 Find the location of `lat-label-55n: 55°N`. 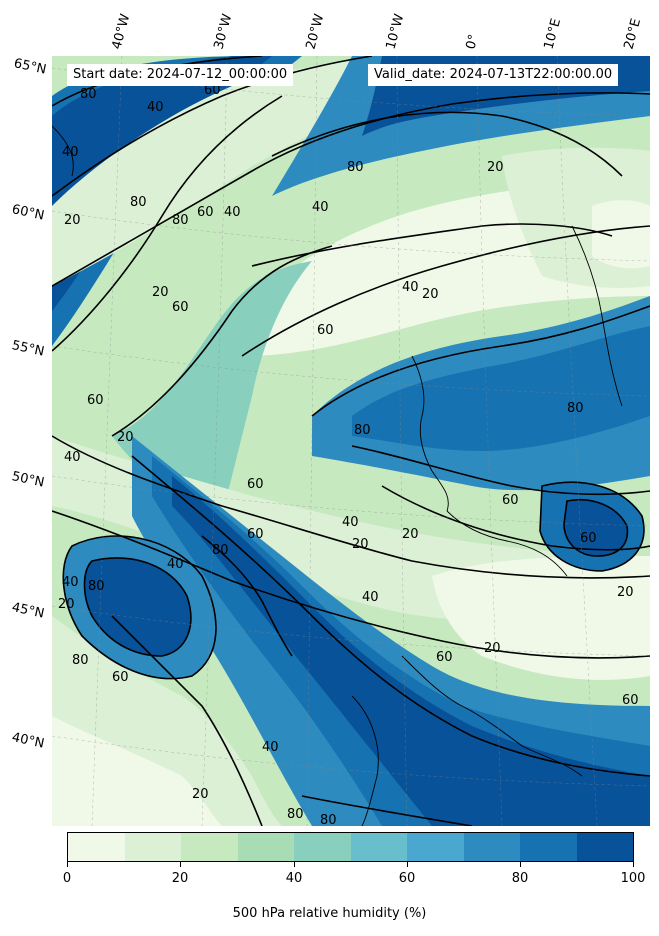

lat-label-55n: 55°N is located at coordinates (28, 349).